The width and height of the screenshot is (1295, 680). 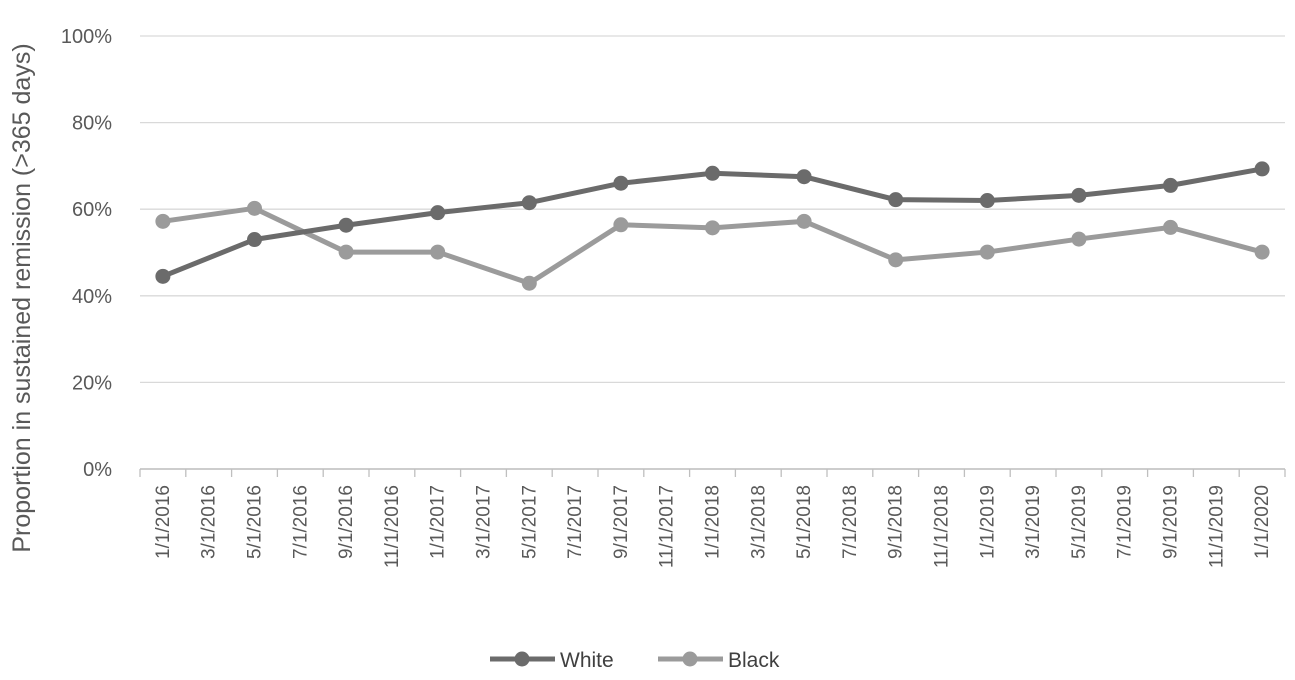 What do you see at coordinates (1079, 522) in the screenshot?
I see `x-tick-label: 5/1/2019` at bounding box center [1079, 522].